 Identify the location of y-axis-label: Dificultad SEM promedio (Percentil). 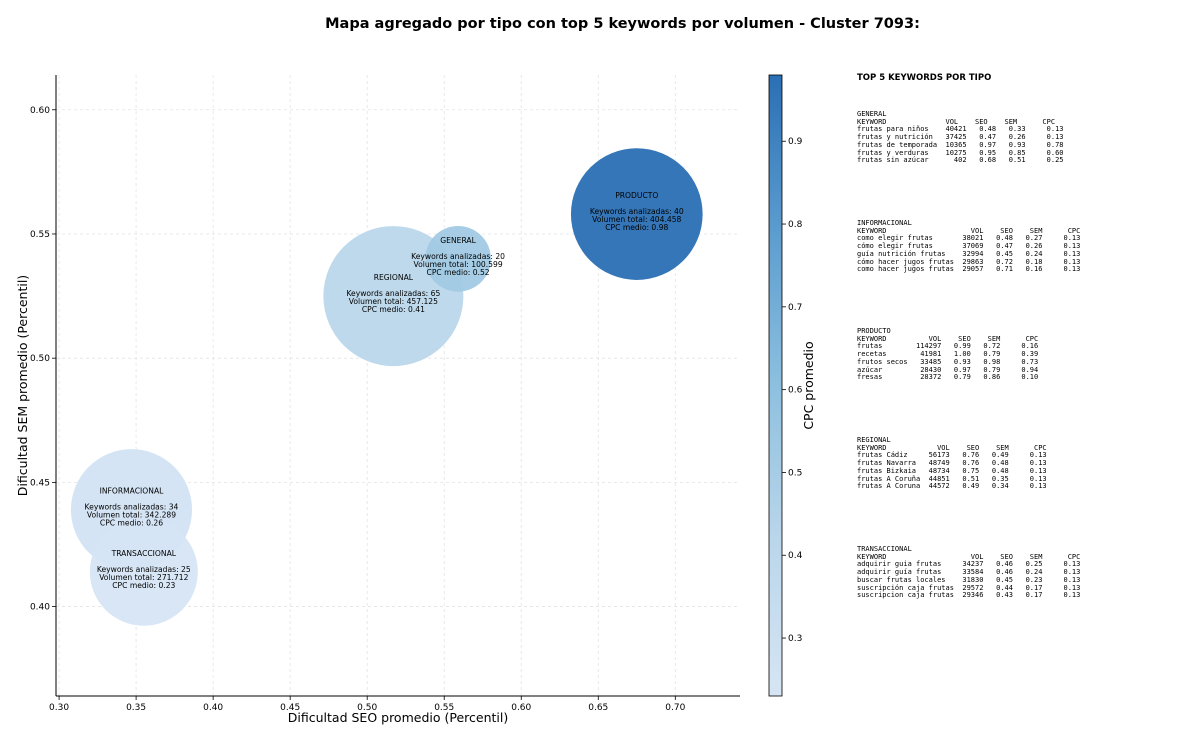
(22, 385).